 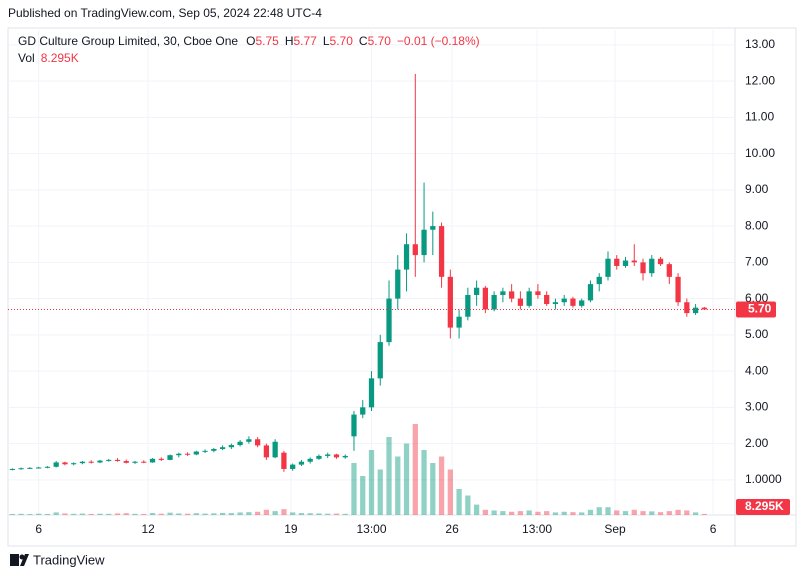 I want to click on y-tick-label: 12.00, so click(x=760, y=80).